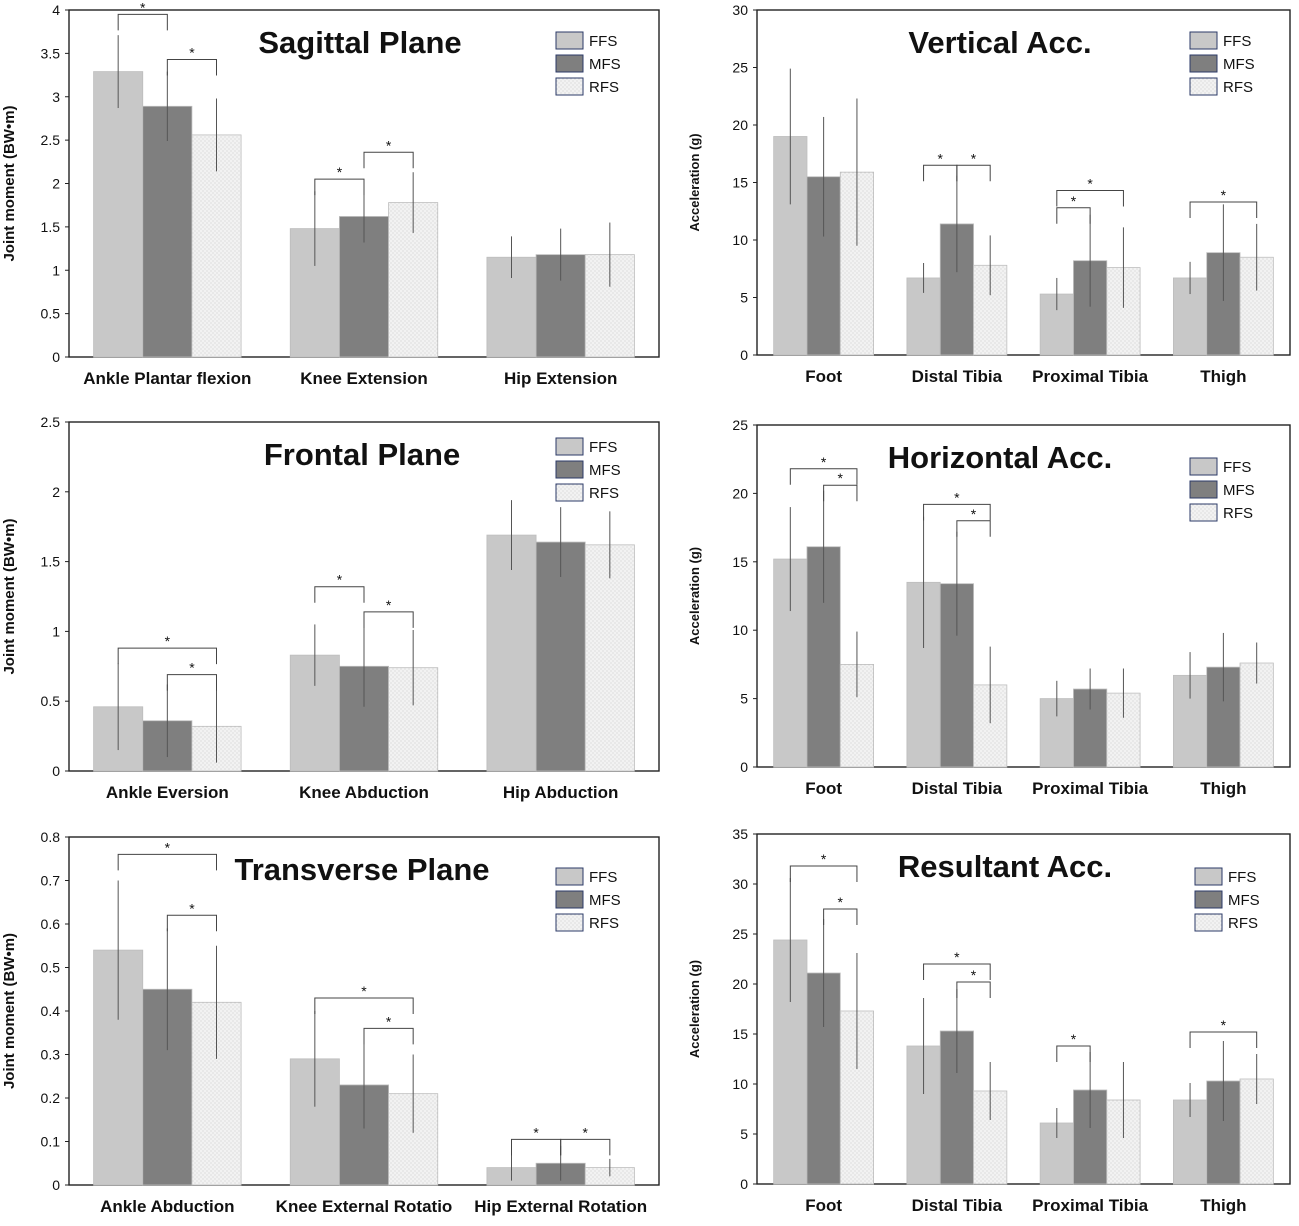 Image resolution: width=1299 pixels, height=1226 pixels. I want to click on y-tick-label: 25, so click(740, 934).